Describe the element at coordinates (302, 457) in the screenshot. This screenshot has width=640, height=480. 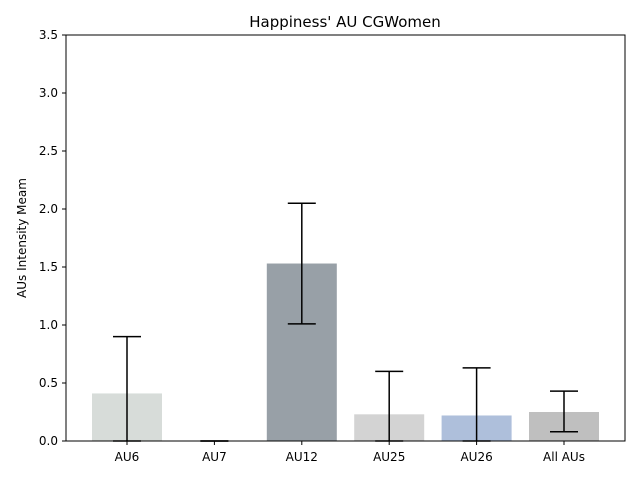
I see `x-tick-label: AU12` at that location.